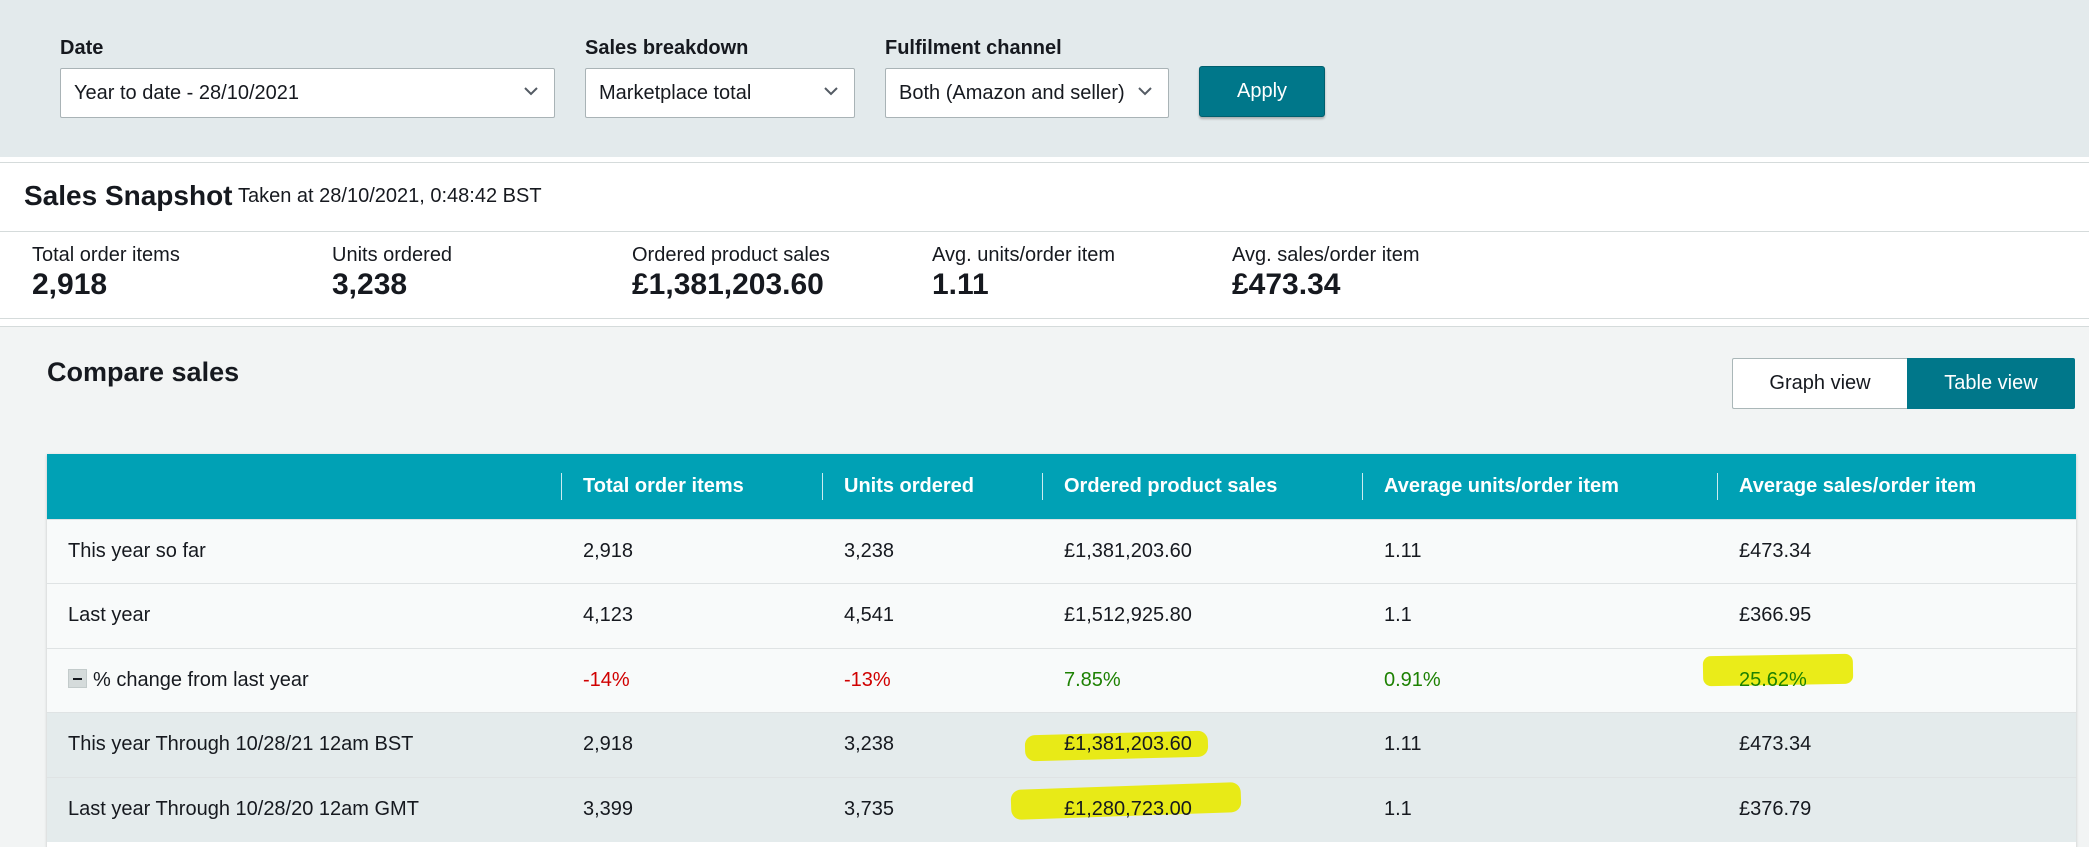 Image resolution: width=2089 pixels, height=847 pixels. What do you see at coordinates (1012, 93) in the screenshot?
I see `fulfilment-channel-value: Both (Amazon and seller)` at bounding box center [1012, 93].